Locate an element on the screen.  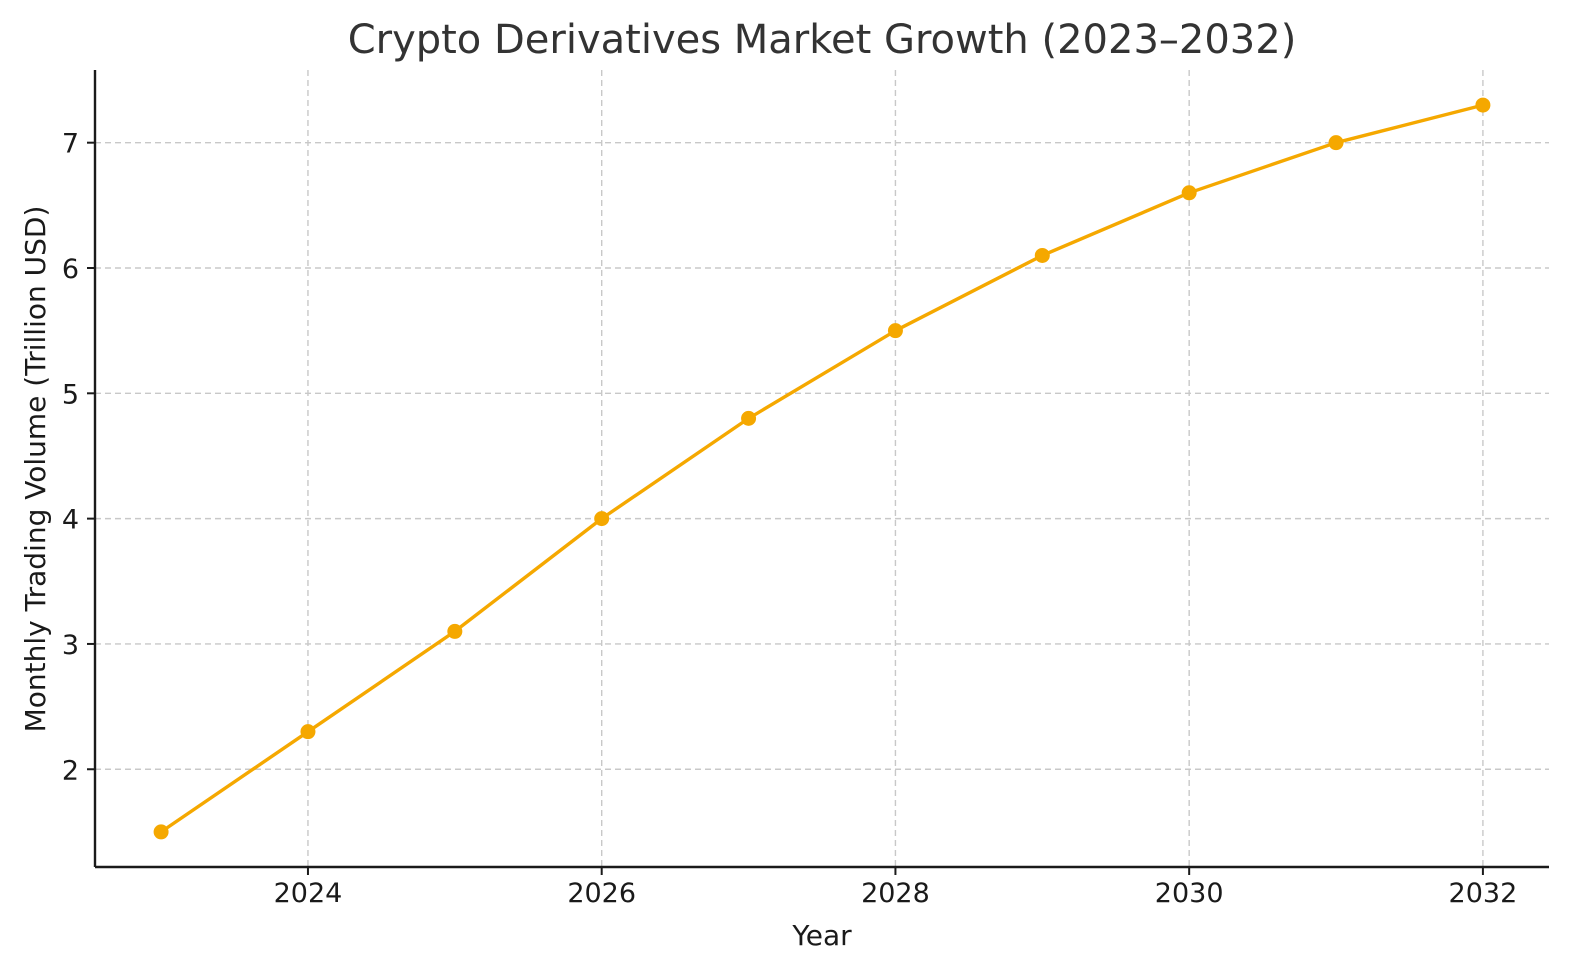
y-tick-label: 6 is located at coordinates (70, 269).